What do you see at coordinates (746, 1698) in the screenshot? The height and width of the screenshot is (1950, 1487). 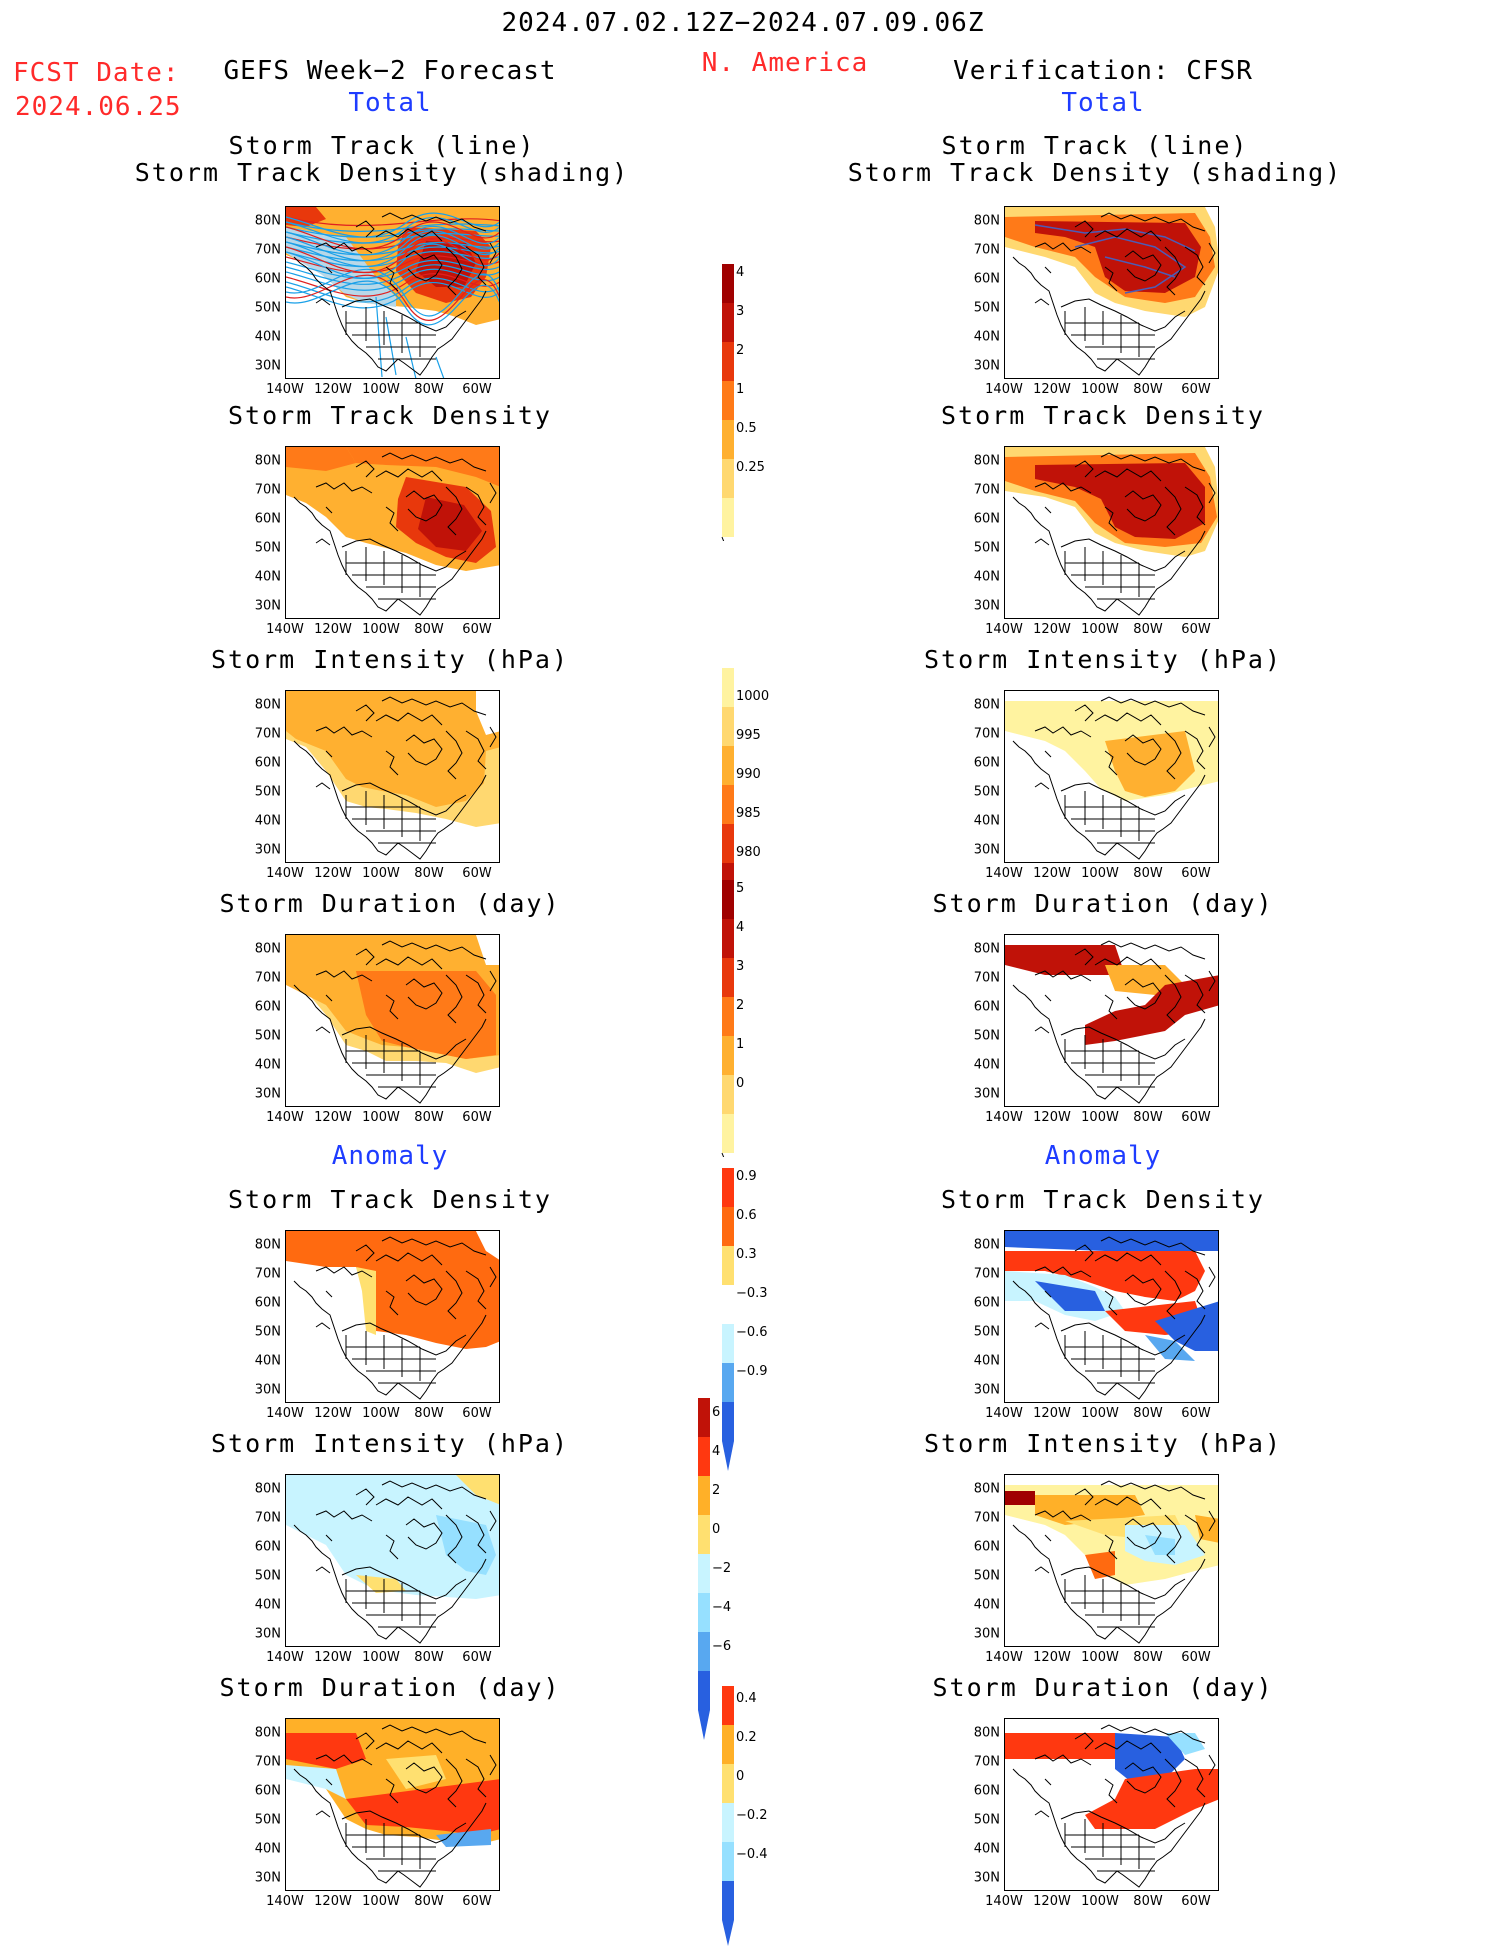 I see `colorbar-tick-label: 0.4` at bounding box center [746, 1698].